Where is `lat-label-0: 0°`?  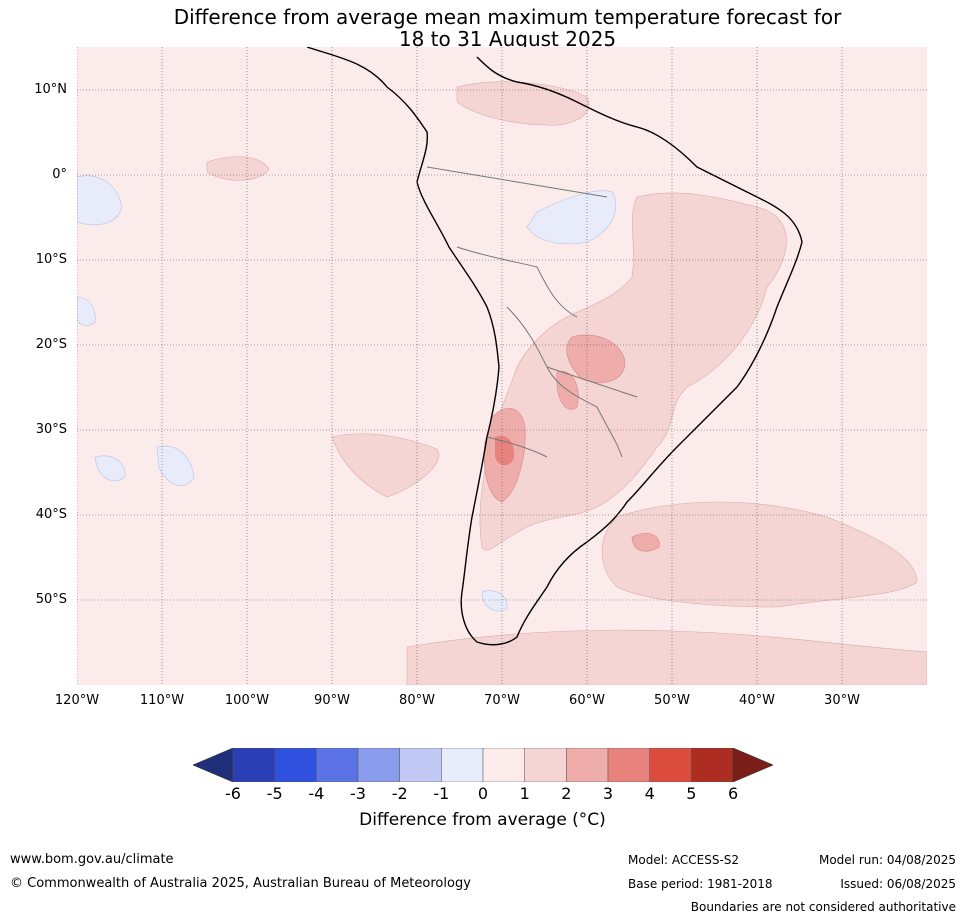
lat-label-0: 0° is located at coordinates (59, 174).